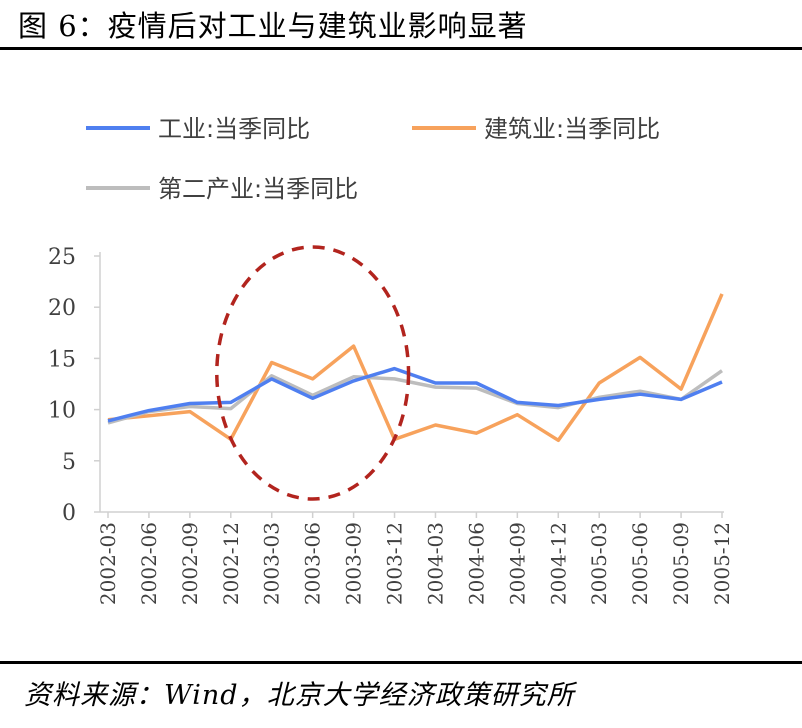  I want to click on x-tick-label: 2005-06, so click(640, 563).